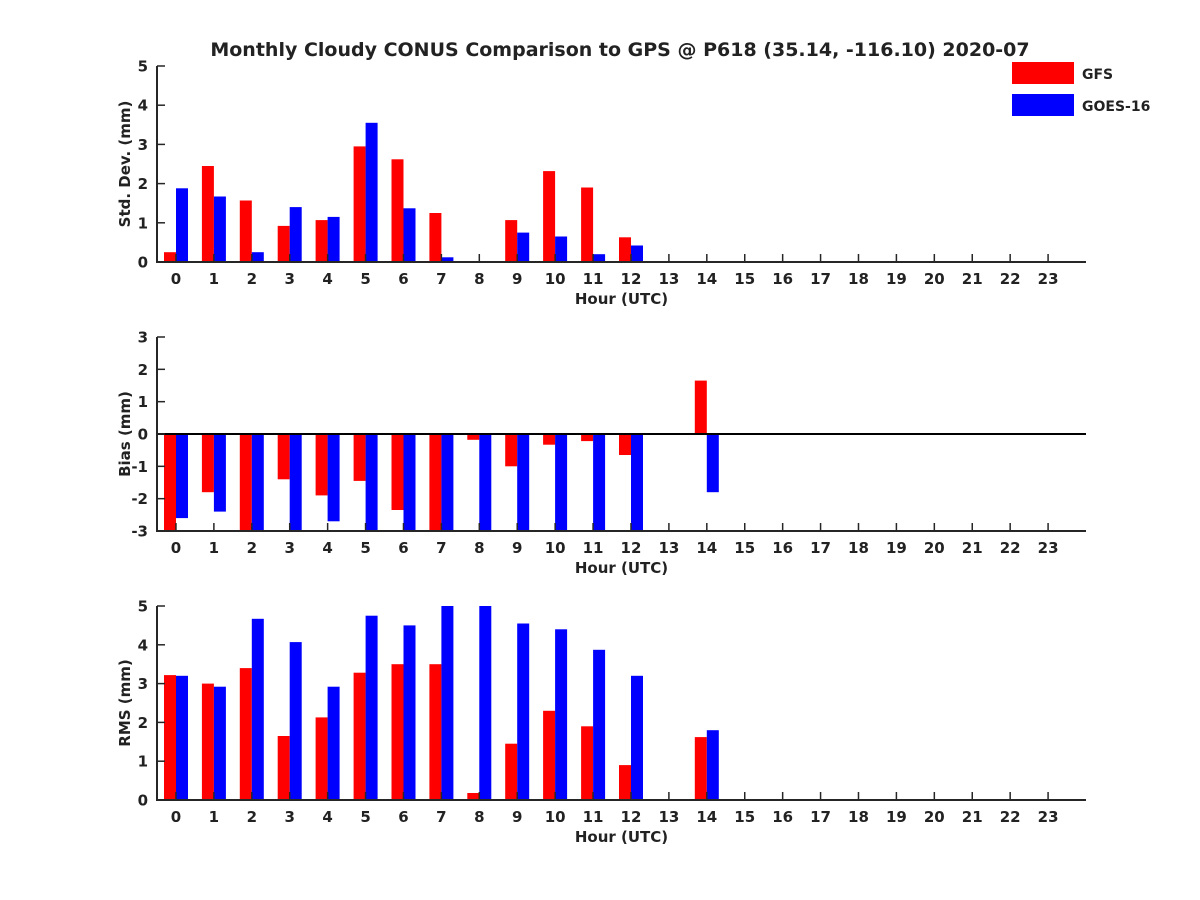 Image resolution: width=1200 pixels, height=900 pixels. I want to click on rms-xtick-label: 13, so click(668, 817).